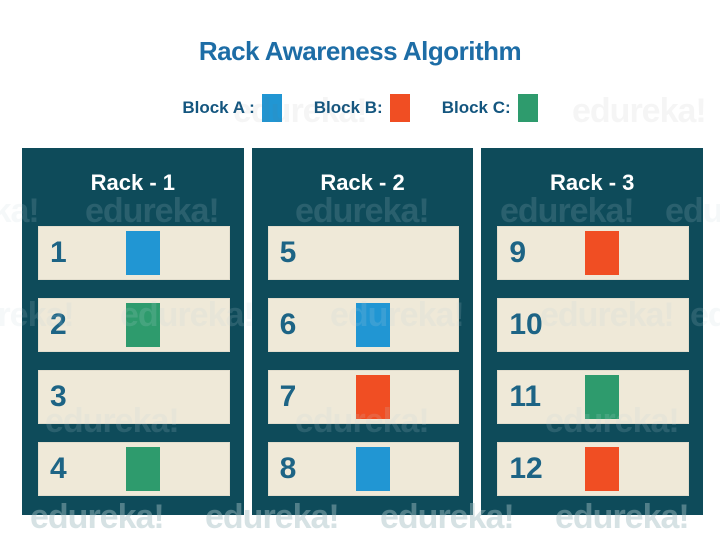 This screenshot has width=720, height=540. Describe the element at coordinates (288, 468) in the screenshot. I see `slot-number: 8` at that location.